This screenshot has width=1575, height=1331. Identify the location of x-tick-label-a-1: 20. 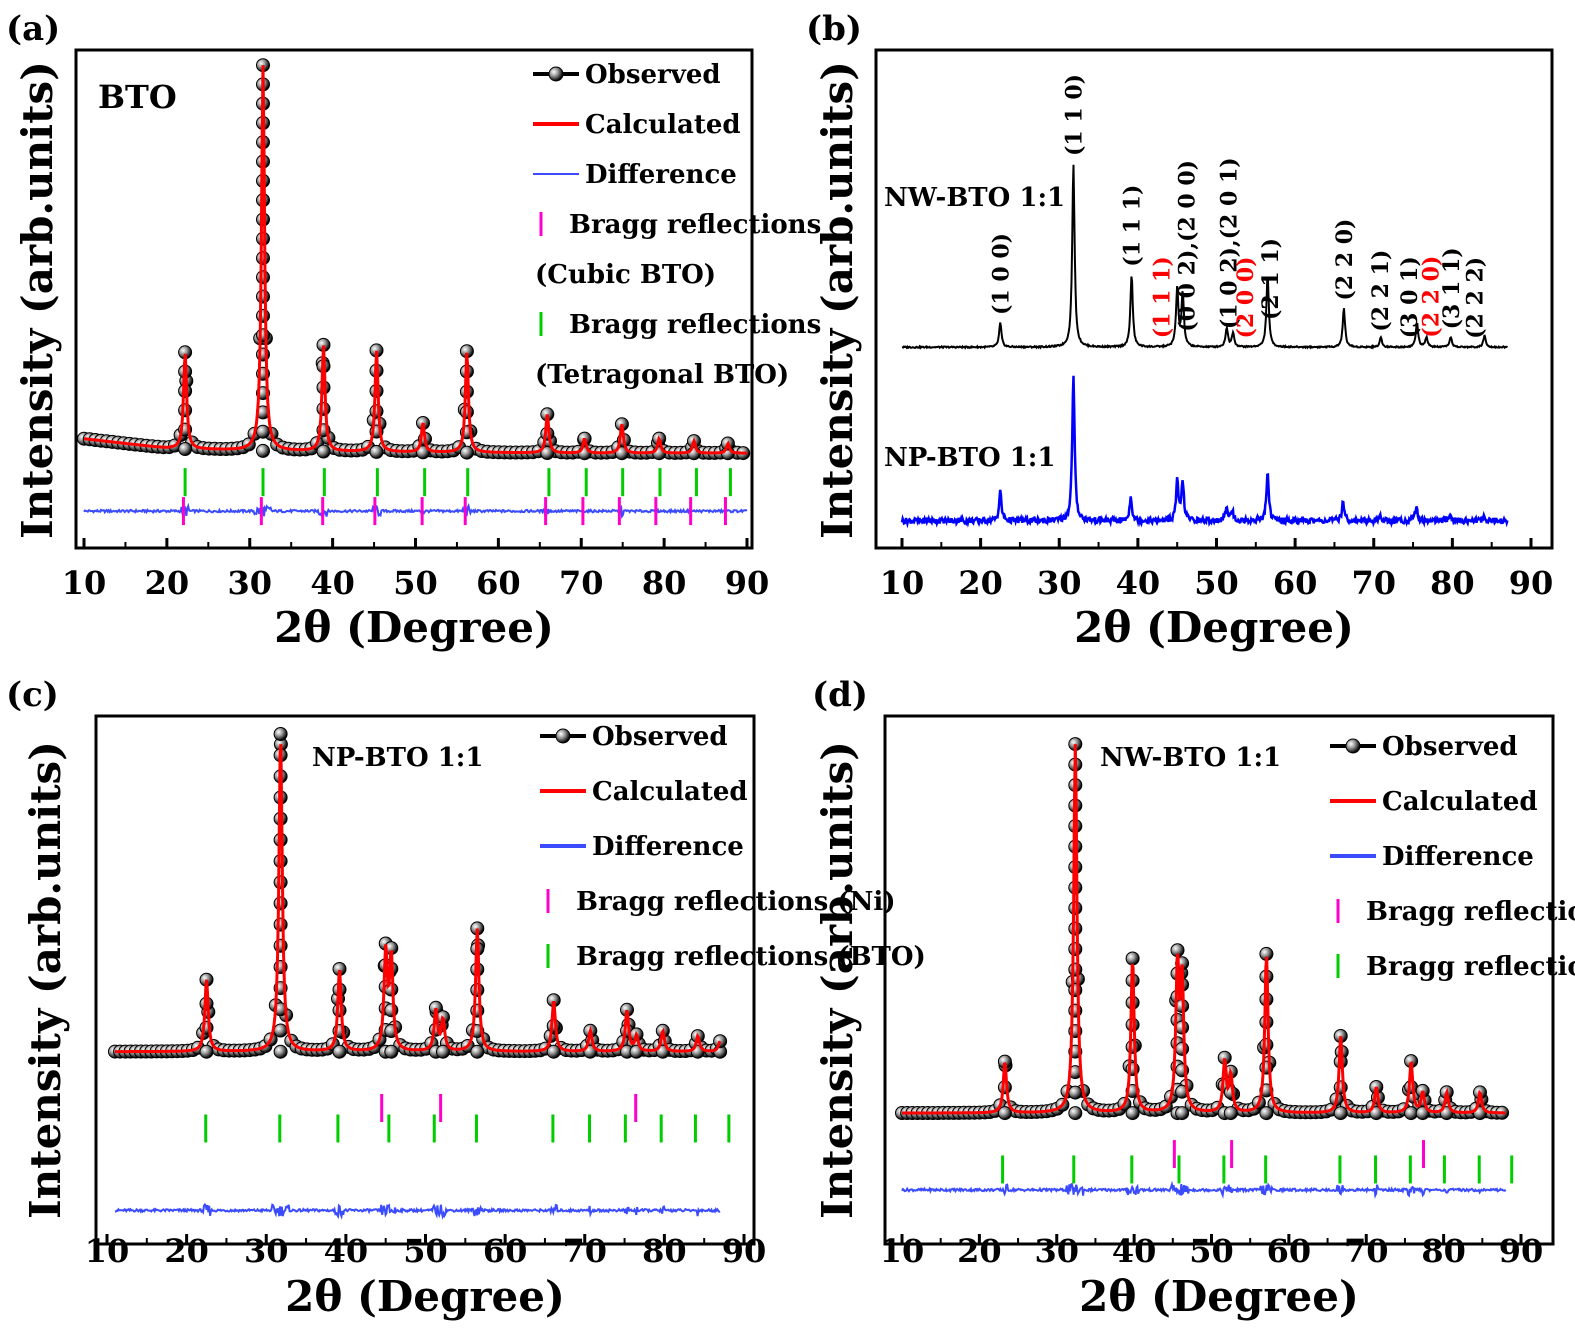
(167, 583).